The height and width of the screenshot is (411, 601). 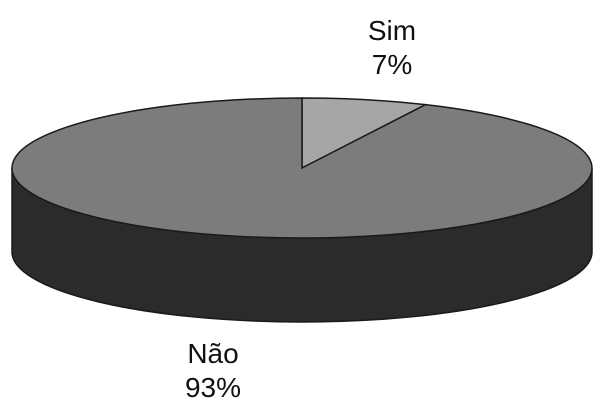 I want to click on slice-label-nao: Não 93%, so click(x=213, y=371).